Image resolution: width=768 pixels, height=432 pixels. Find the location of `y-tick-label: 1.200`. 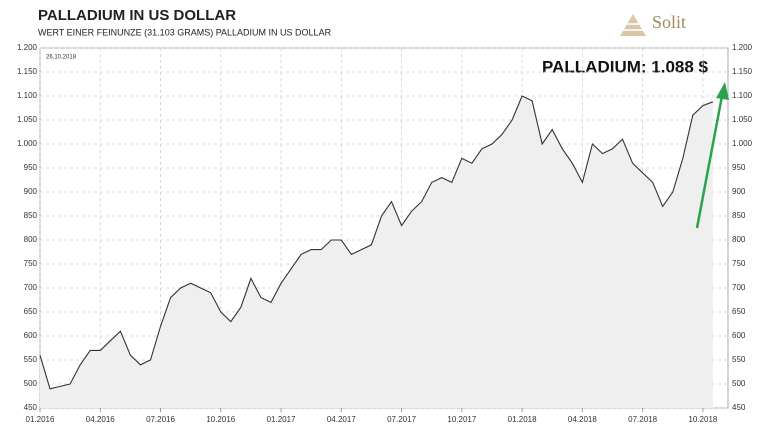

y-tick-label: 1.200 is located at coordinates (27, 47).